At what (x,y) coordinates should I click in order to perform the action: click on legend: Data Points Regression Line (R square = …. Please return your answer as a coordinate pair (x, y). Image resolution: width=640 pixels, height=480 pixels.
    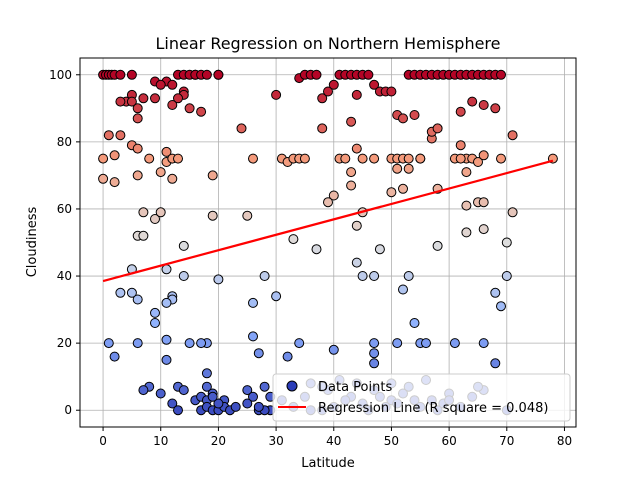
    Looking at the image, I should click on (421, 397).